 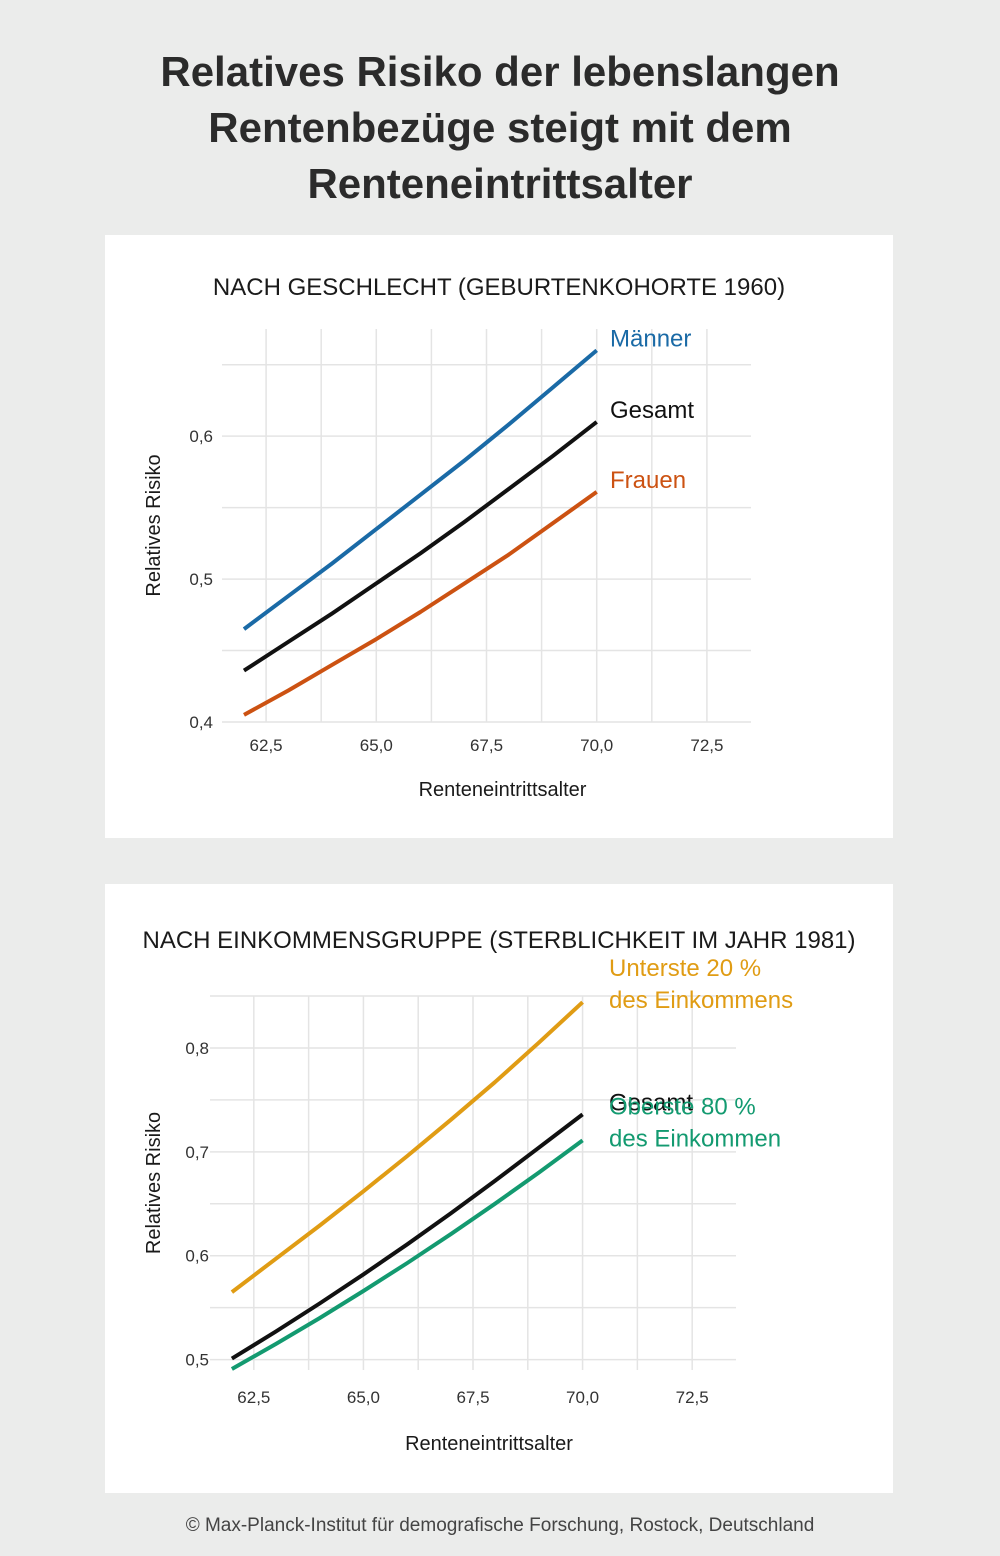 What do you see at coordinates (499, 287) in the screenshot?
I see `chart-title: NACH GESCHLECHT (GEBURTENKOHORTE 1960)` at bounding box center [499, 287].